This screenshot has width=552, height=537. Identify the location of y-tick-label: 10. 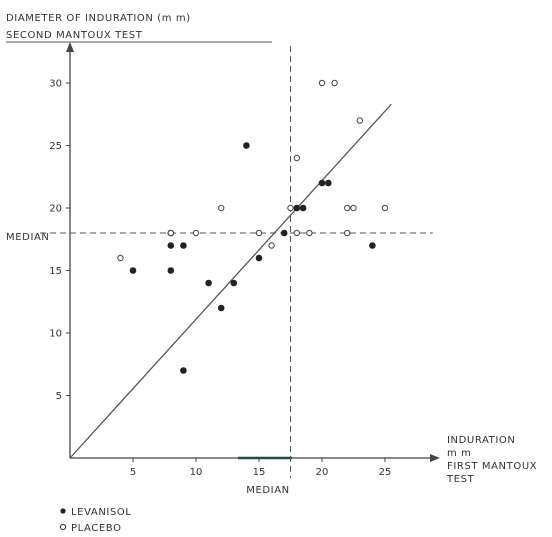
(55, 334).